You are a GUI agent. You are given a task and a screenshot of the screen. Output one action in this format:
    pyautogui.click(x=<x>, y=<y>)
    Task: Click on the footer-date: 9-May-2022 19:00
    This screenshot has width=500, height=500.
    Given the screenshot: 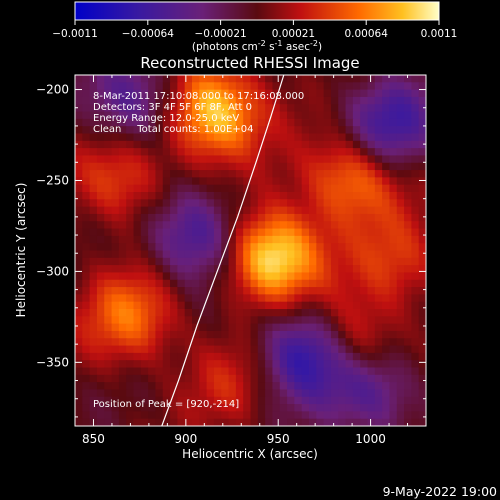 What is the action you would take?
    pyautogui.click(x=440, y=491)
    